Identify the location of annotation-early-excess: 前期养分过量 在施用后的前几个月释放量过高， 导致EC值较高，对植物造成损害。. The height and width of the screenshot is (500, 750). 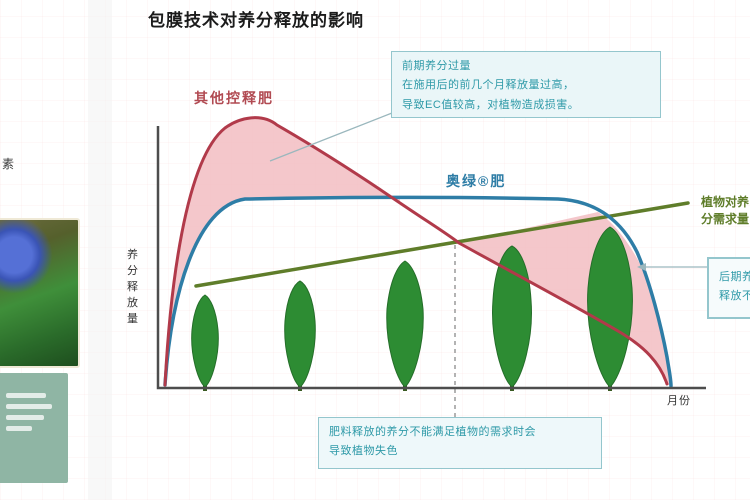
(526, 84).